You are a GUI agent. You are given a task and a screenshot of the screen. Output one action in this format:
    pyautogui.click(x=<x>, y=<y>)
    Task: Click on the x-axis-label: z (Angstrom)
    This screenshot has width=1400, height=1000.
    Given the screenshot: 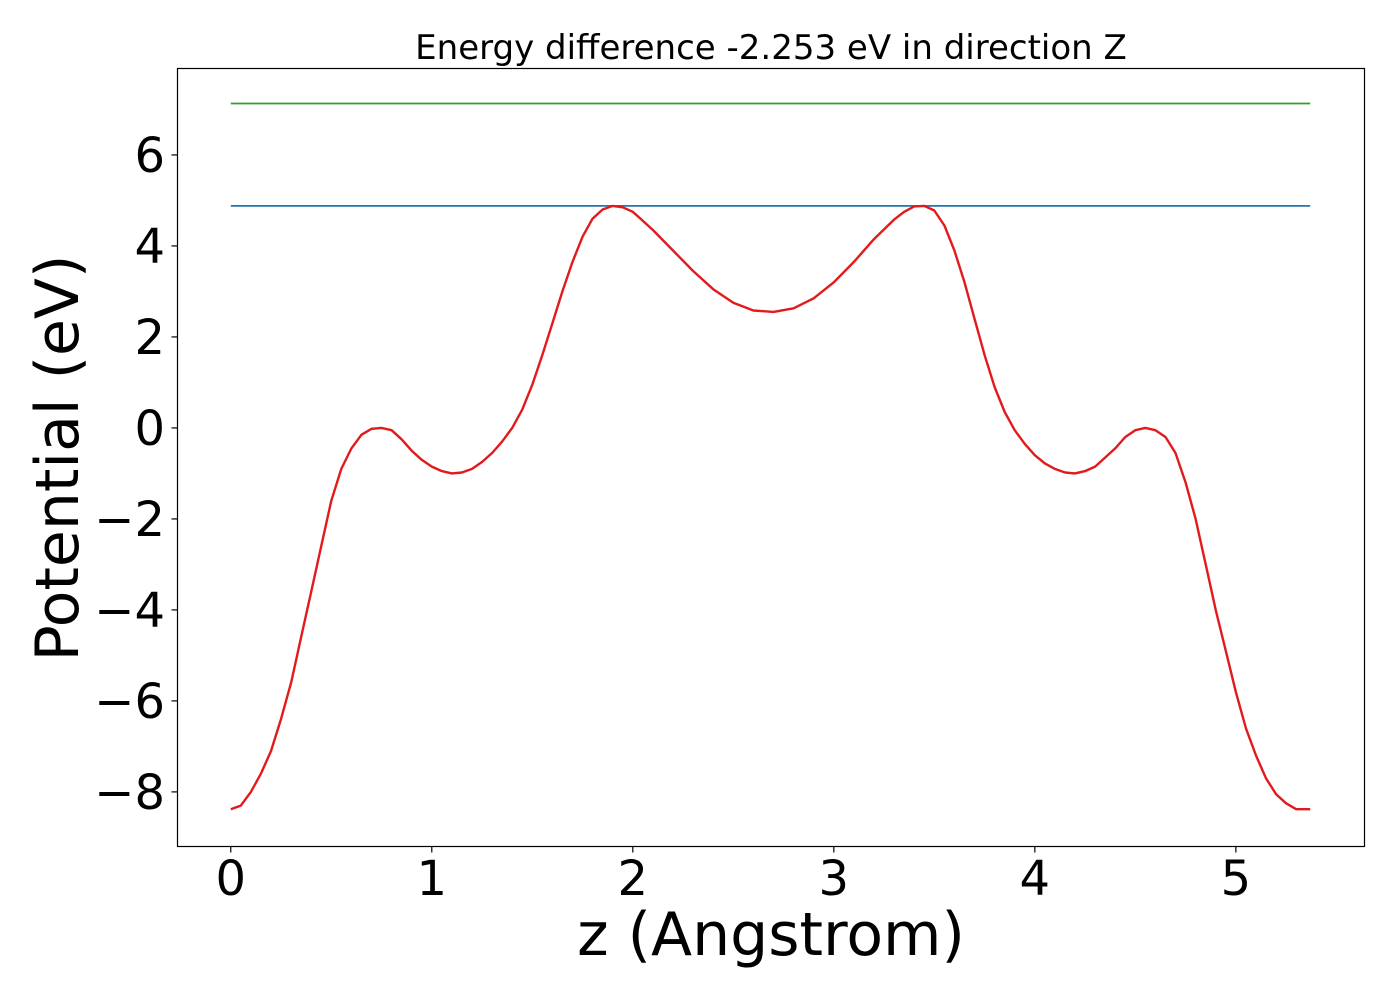 What is the action you would take?
    pyautogui.click(x=771, y=935)
    